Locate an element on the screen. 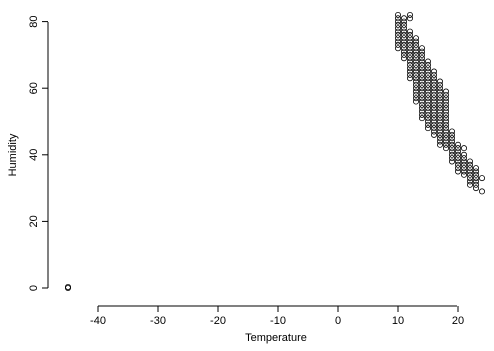 This screenshot has height=351, width=494. y-axis-ticks: 0 20 40 60 80 is located at coordinates (38, 153).